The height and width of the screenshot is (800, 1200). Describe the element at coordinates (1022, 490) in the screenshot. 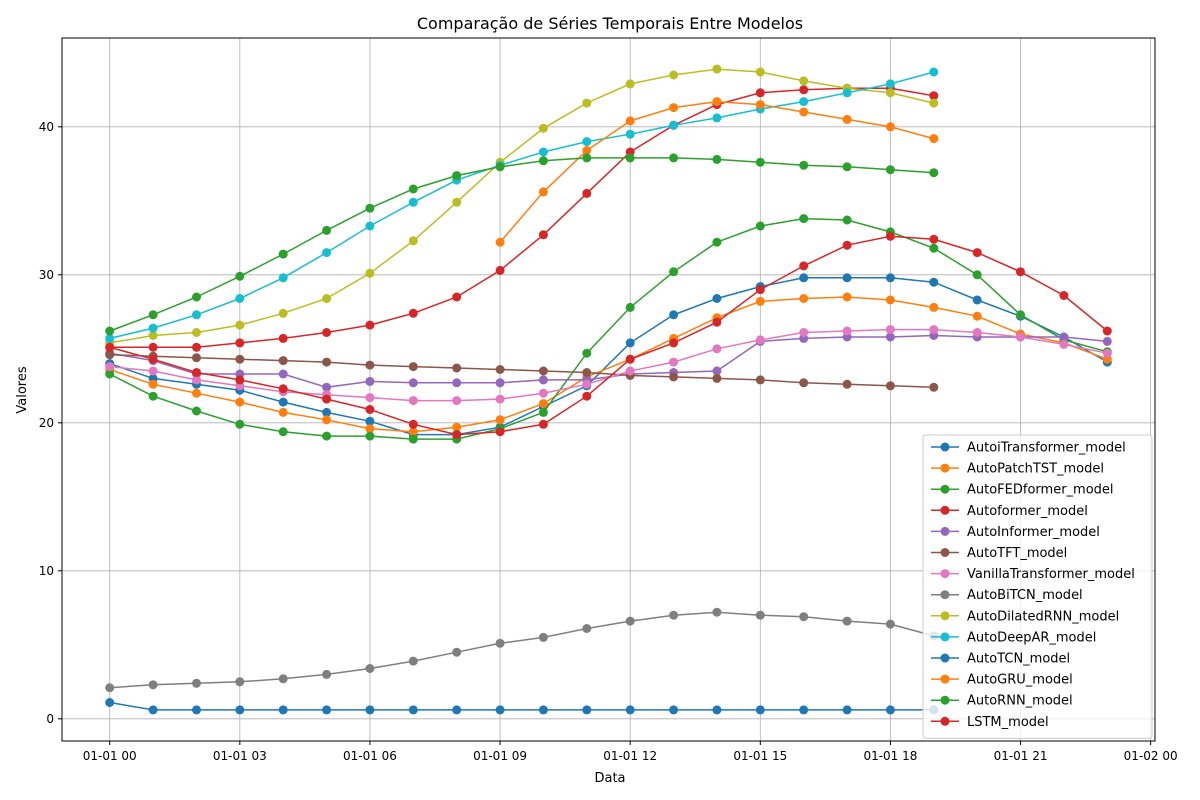

I see `legend-item: AutoFEDformer_model` at that location.